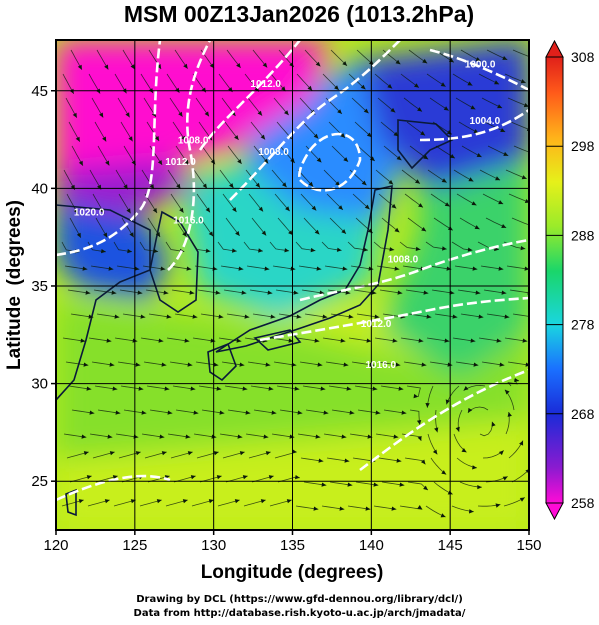 The width and height of the screenshot is (599, 625). What do you see at coordinates (193, 140) in the screenshot?
I see `contour-label: 1008.0` at bounding box center [193, 140].